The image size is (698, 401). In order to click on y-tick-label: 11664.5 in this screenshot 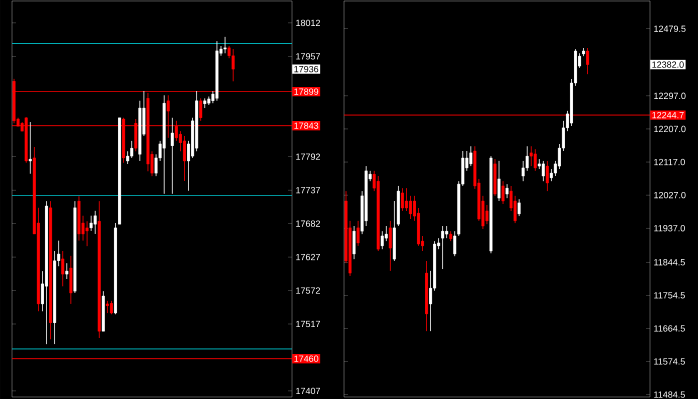, I will do `click(669, 328)`.